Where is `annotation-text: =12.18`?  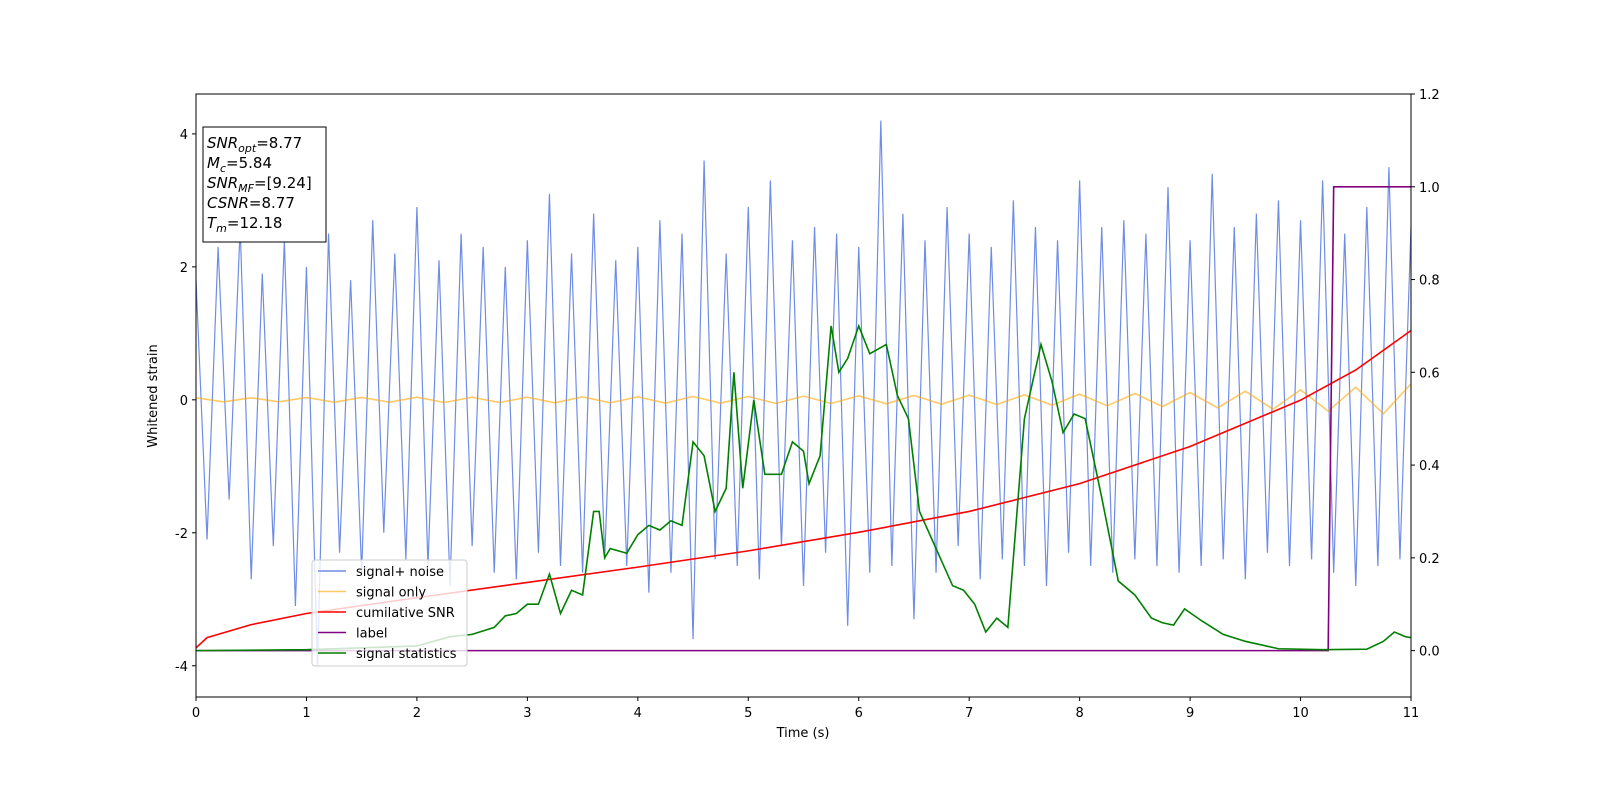
annotation-text: =12.18 is located at coordinates (255, 223).